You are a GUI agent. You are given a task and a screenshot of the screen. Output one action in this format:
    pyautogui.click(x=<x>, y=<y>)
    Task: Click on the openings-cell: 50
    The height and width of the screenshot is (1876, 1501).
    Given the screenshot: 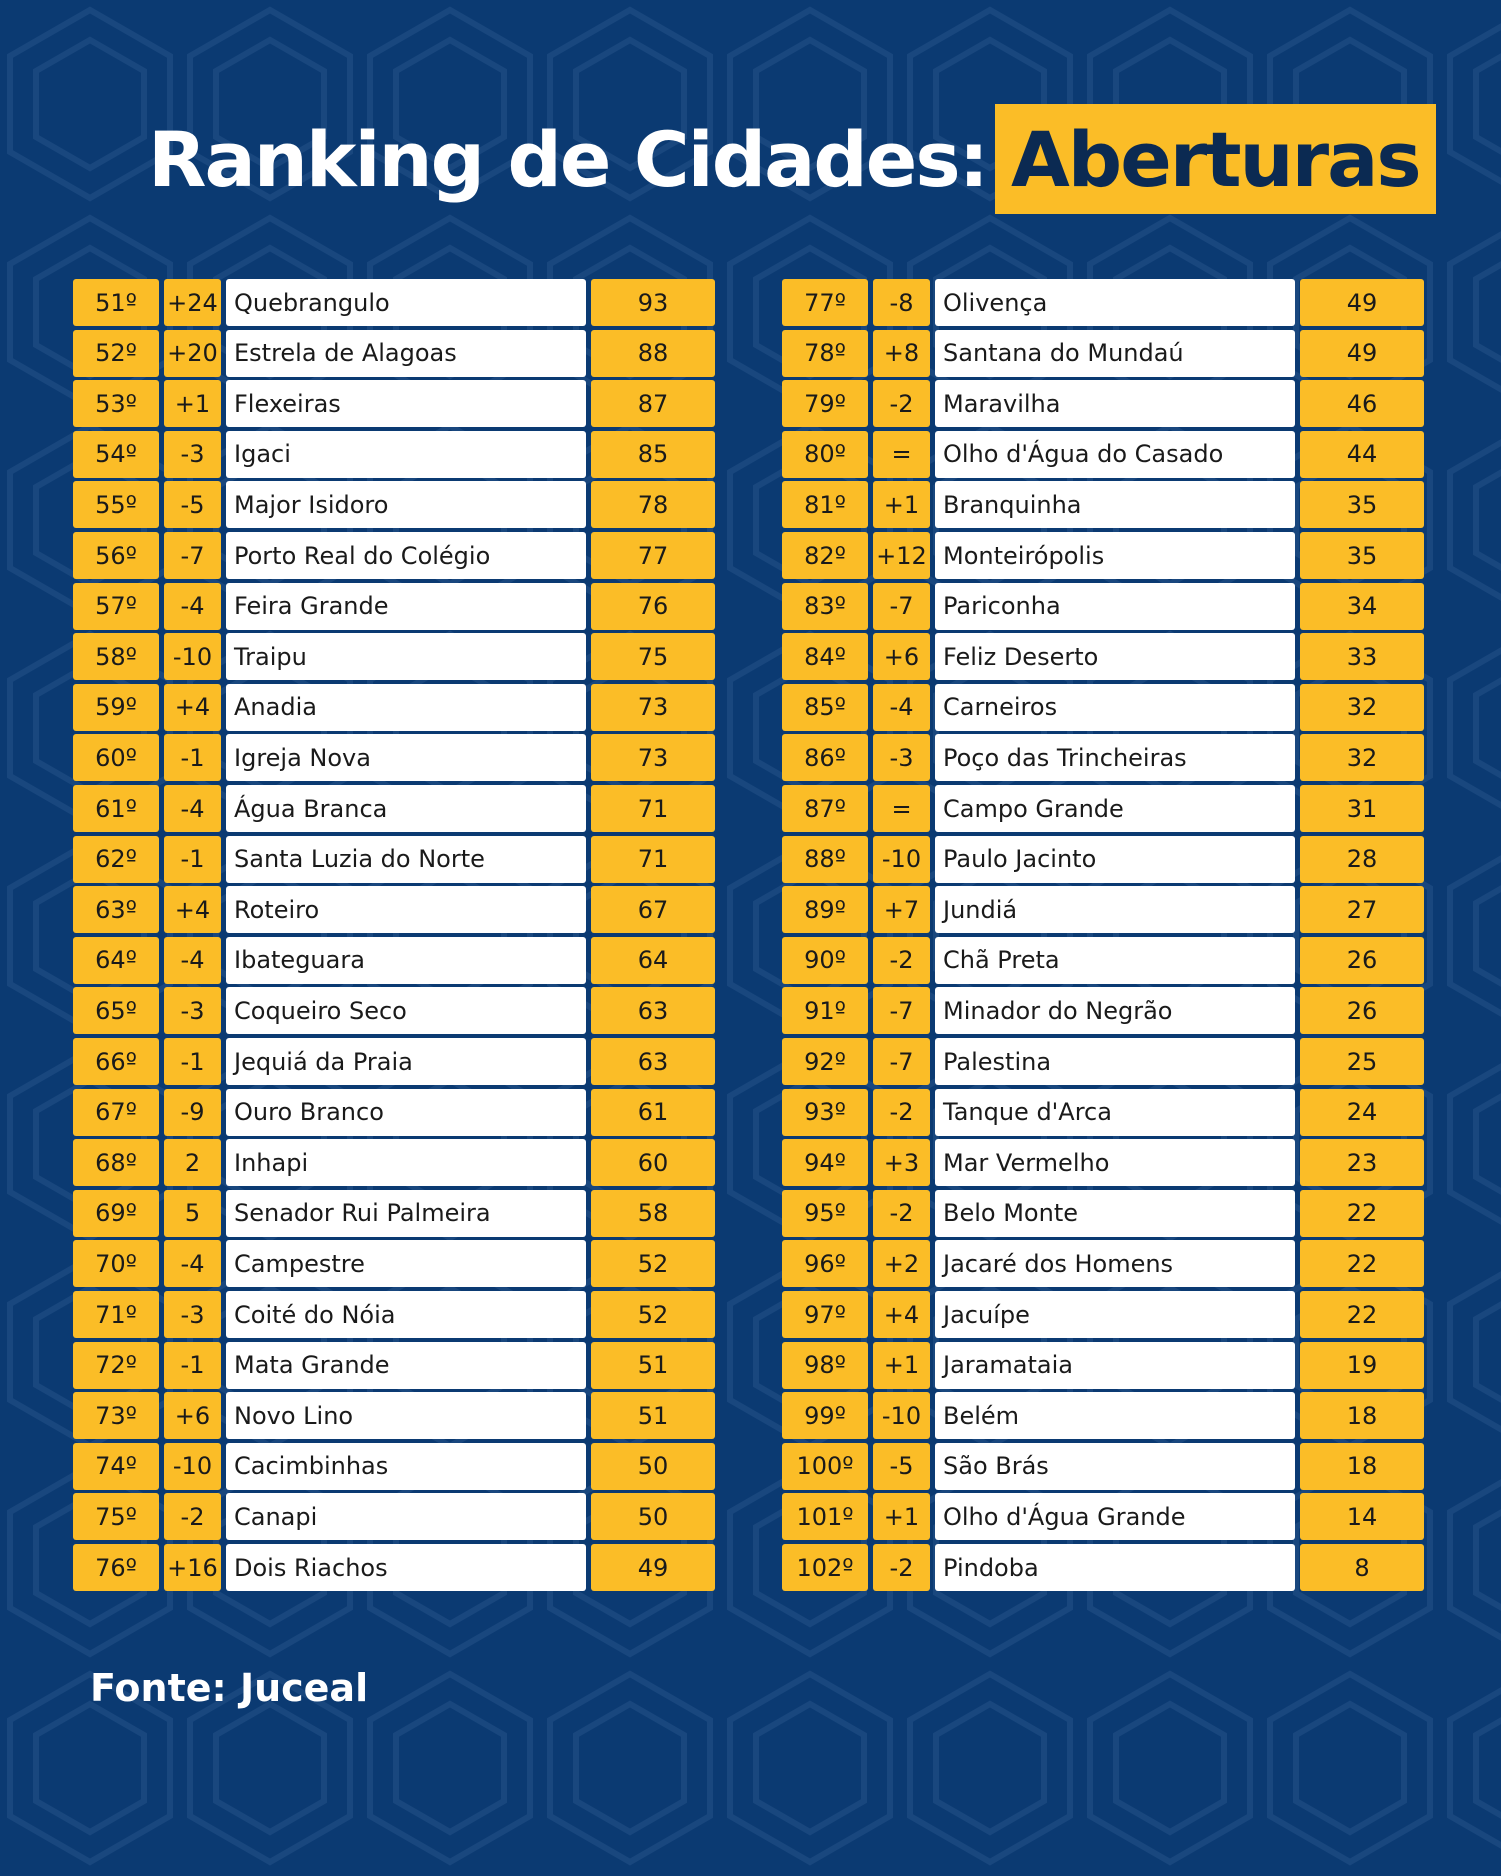 What is the action you would take?
    pyautogui.click(x=653, y=1517)
    